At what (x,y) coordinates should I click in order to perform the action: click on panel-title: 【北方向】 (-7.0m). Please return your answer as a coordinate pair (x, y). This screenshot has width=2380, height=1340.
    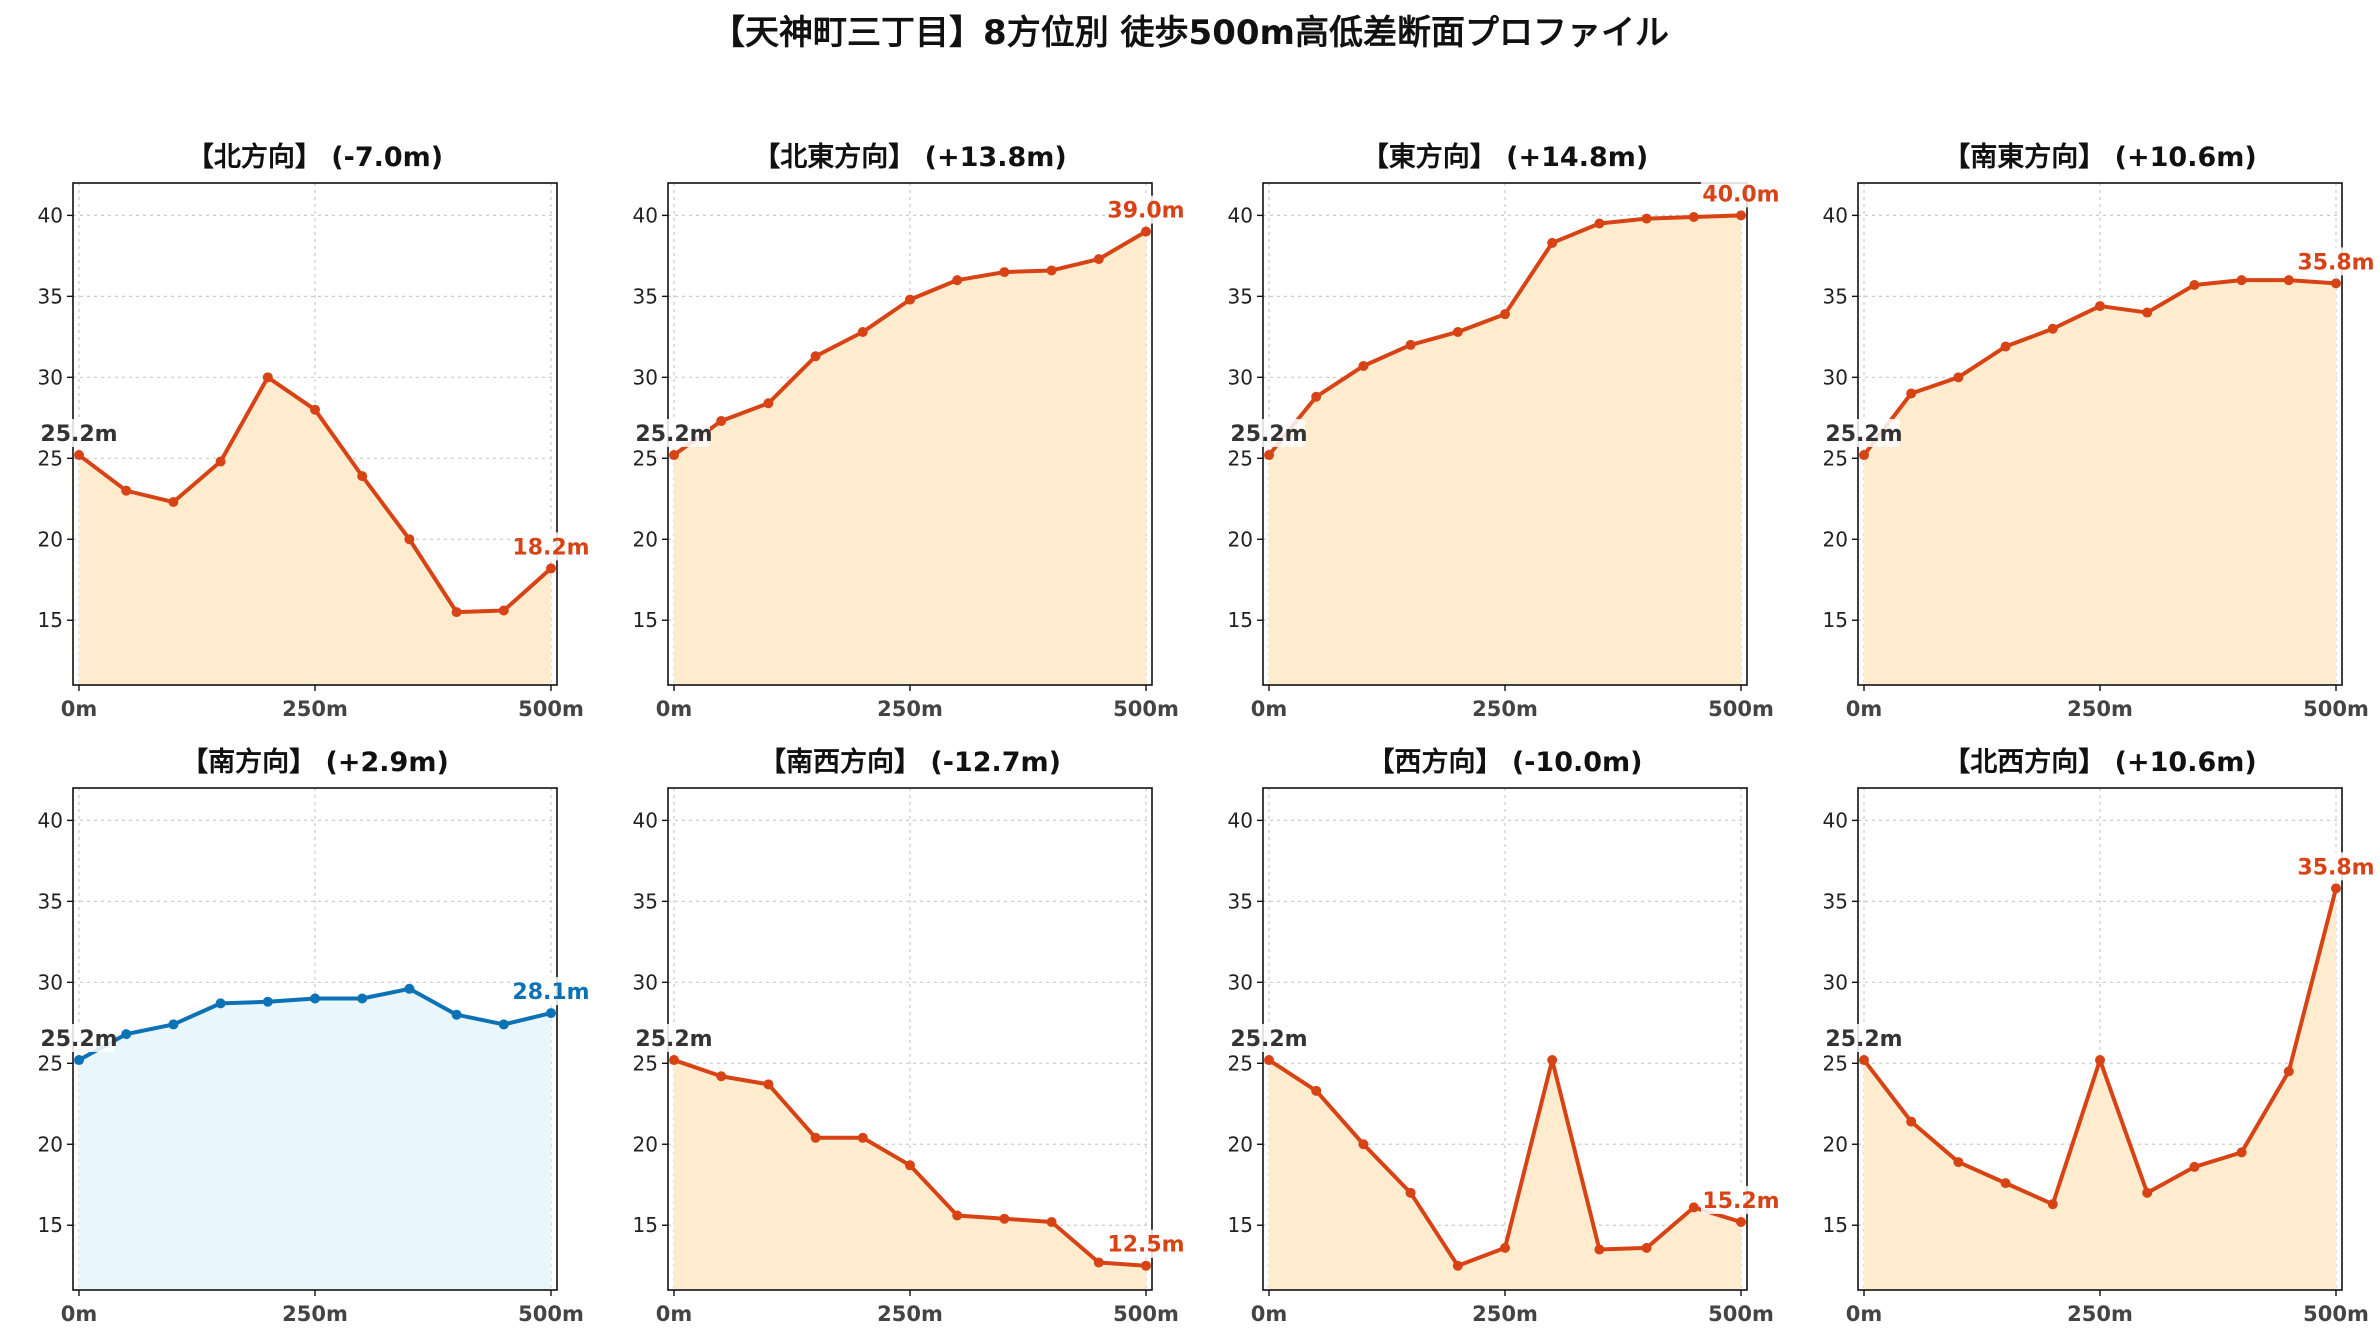
    Looking at the image, I should click on (315, 157).